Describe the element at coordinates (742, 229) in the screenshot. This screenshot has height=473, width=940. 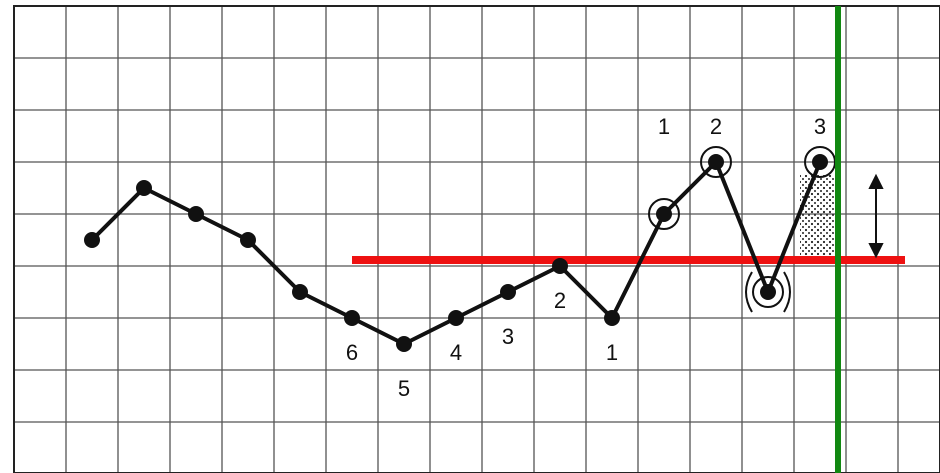
I see `circled-points` at that location.